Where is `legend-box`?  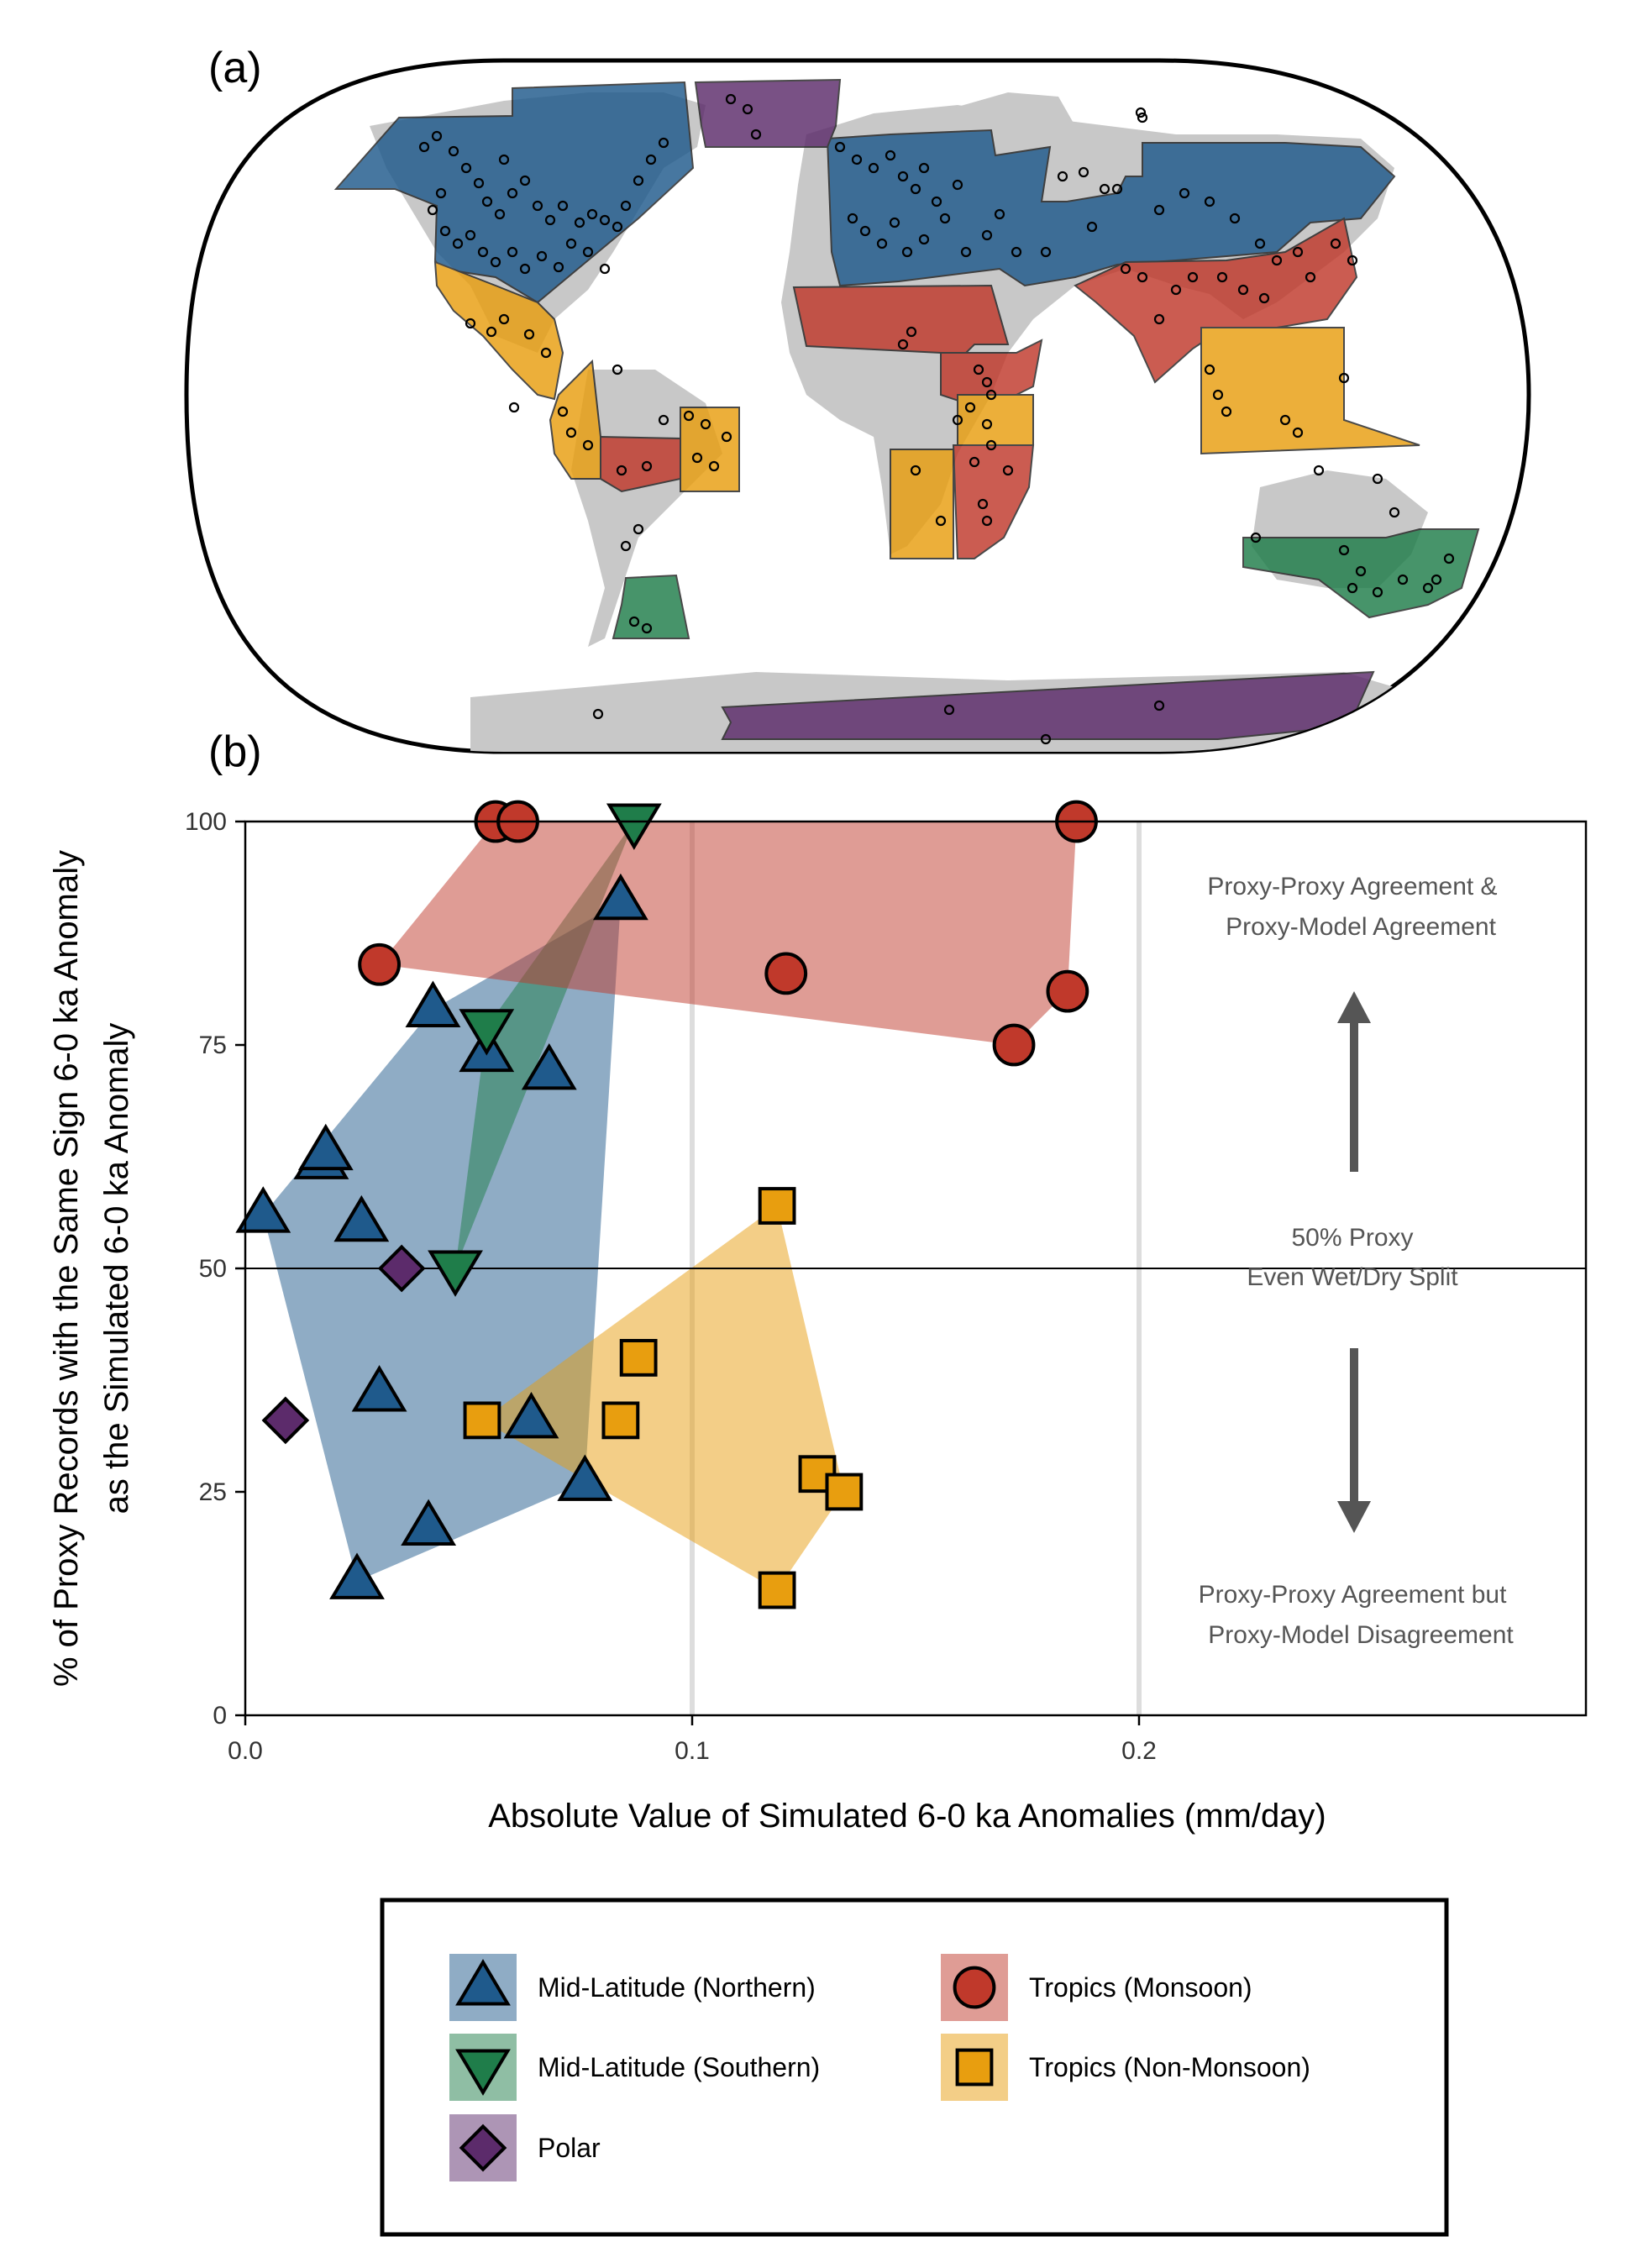 legend-box is located at coordinates (914, 2067).